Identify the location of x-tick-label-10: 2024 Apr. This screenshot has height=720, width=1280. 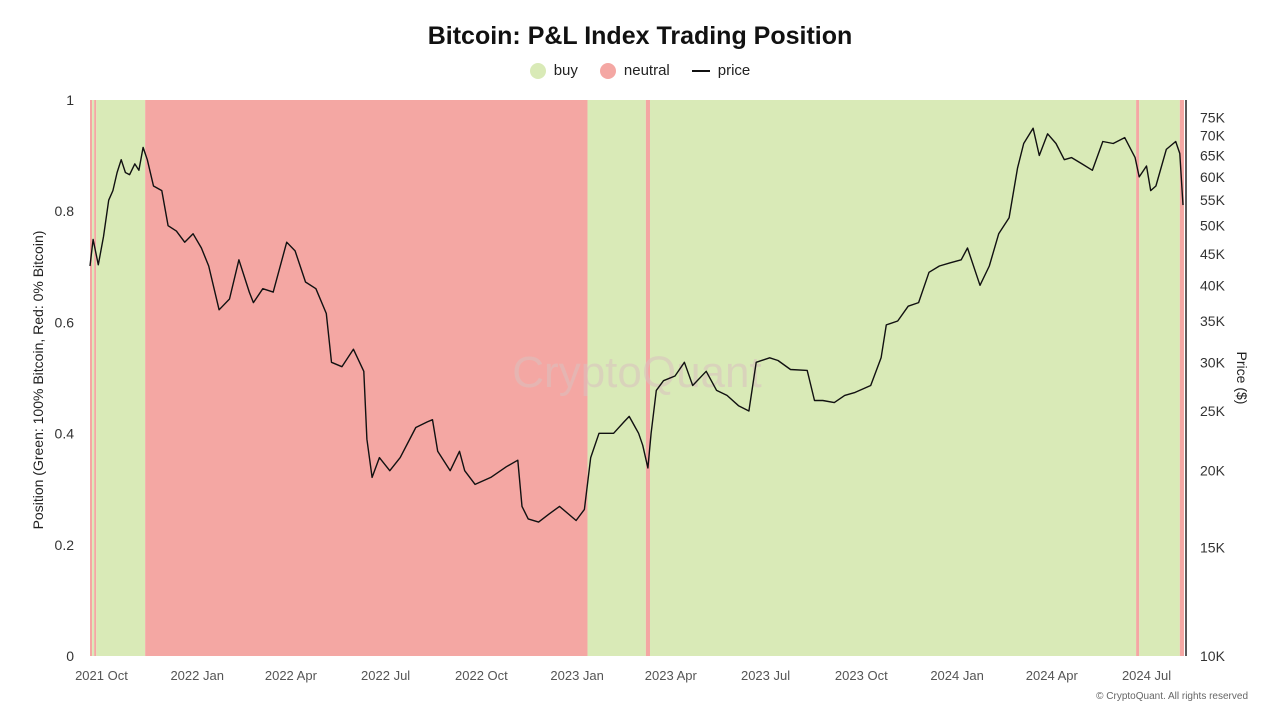
(1052, 675).